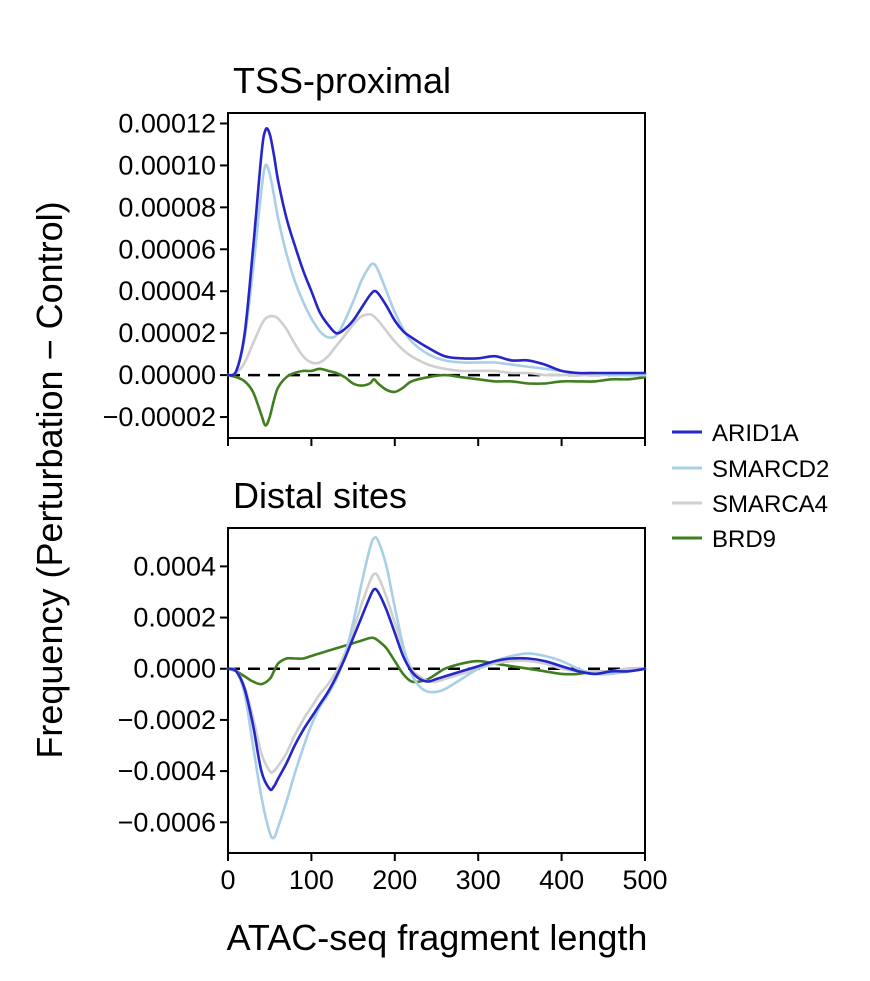 This screenshot has width=870, height=981. What do you see at coordinates (174, 618) in the screenshot?
I see `y-tick-label-distal: 0.0002` at bounding box center [174, 618].